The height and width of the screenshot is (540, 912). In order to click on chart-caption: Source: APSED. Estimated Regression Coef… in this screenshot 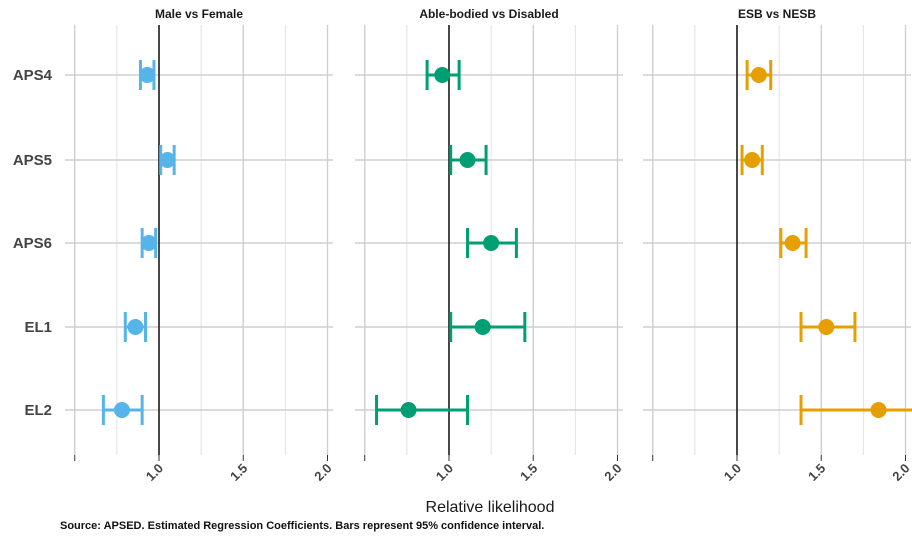, I will do `click(302, 526)`.